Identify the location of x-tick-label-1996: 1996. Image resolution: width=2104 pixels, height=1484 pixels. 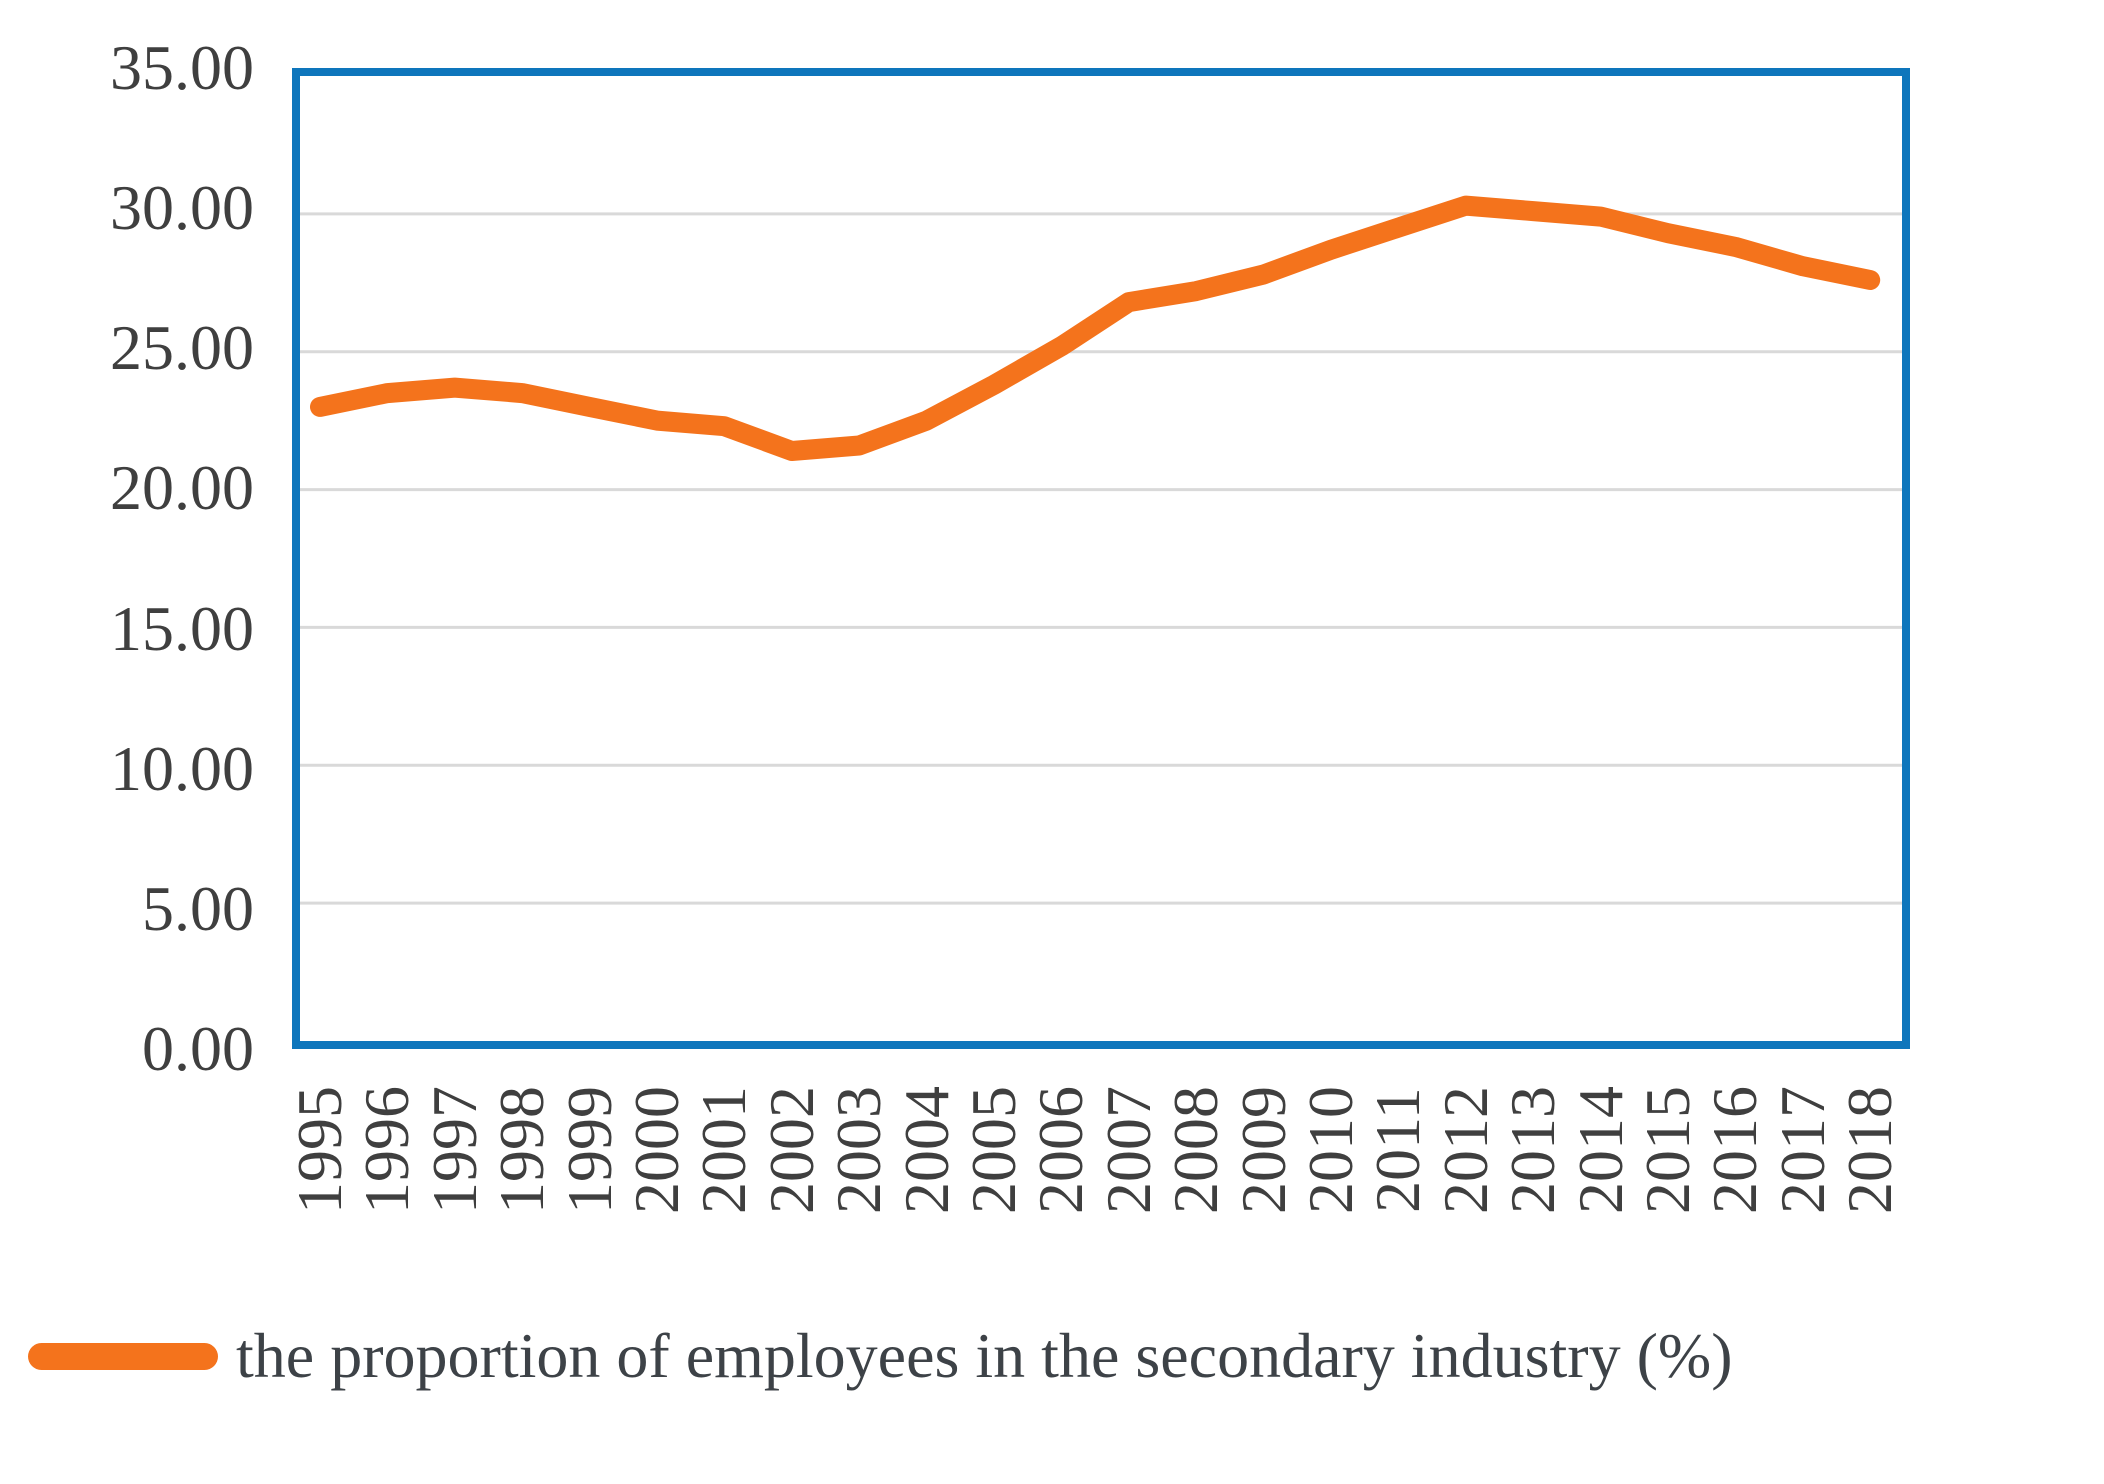
(387, 1150).